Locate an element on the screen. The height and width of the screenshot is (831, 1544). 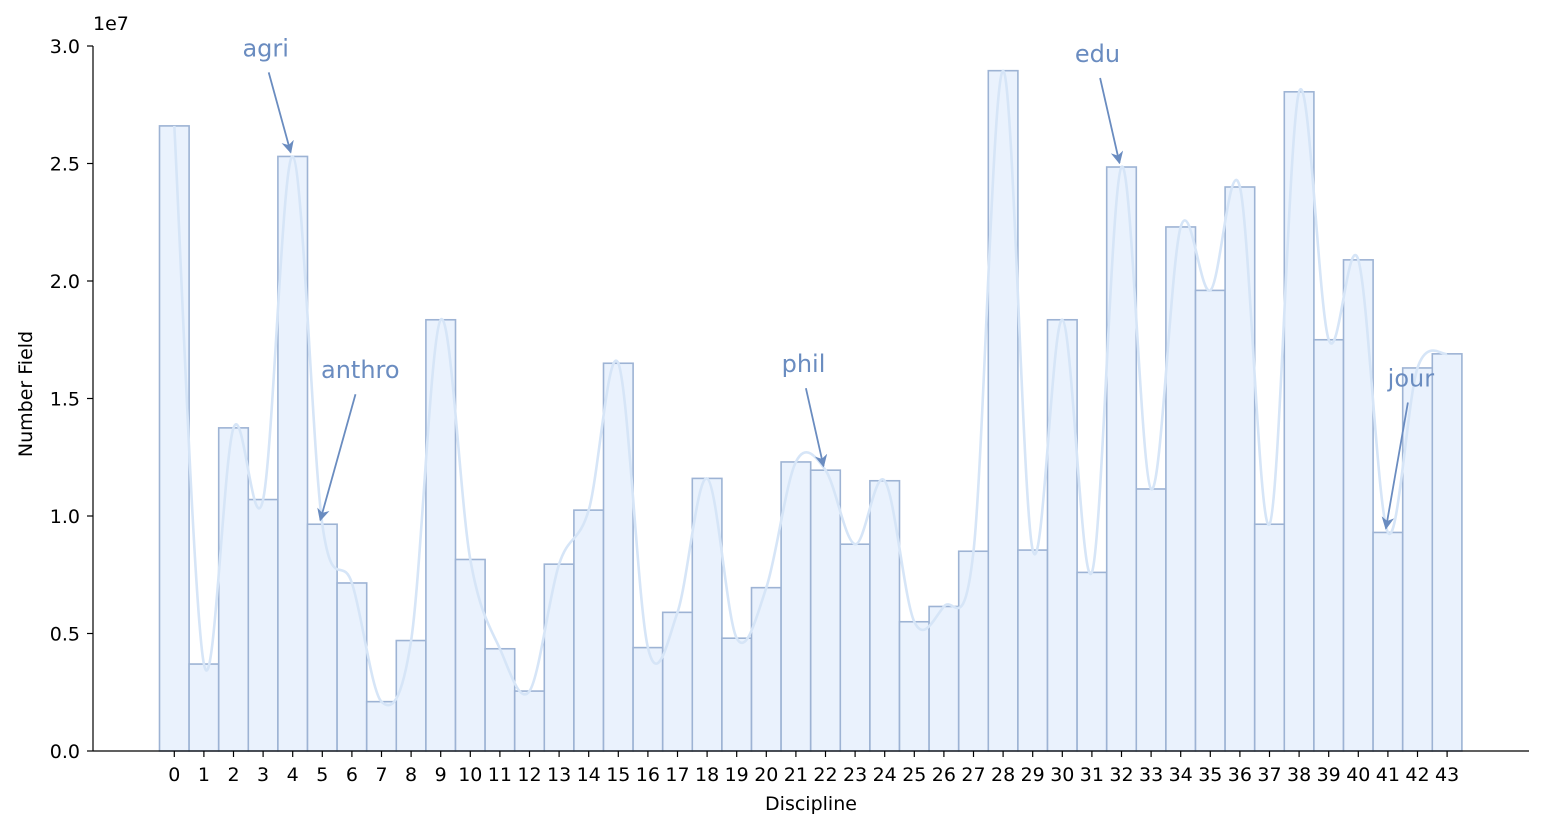
x-tick-label: 10 is located at coordinates (470, 775).